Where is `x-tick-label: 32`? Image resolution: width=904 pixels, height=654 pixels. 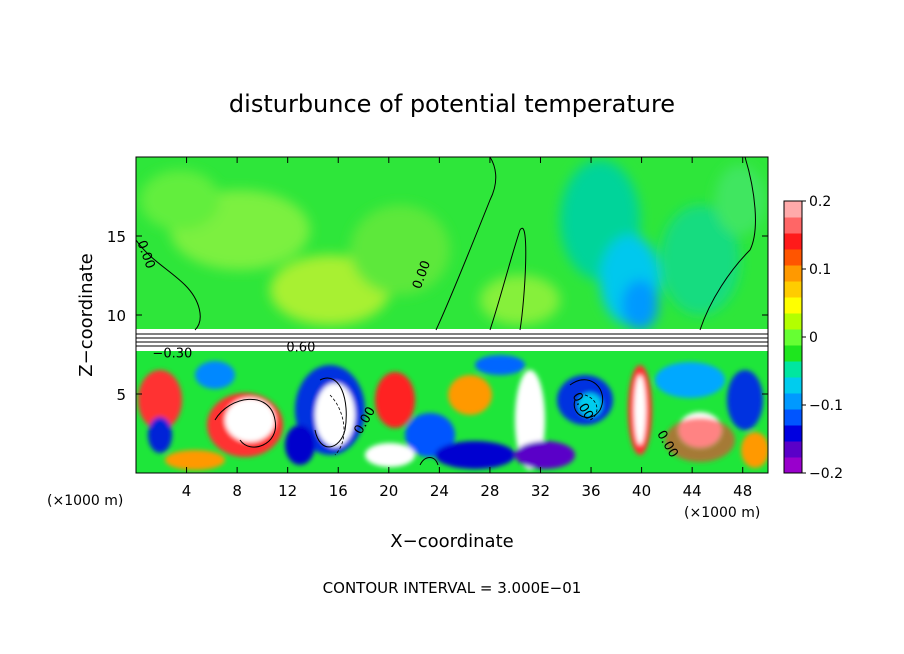
x-tick-label: 32 is located at coordinates (540, 491).